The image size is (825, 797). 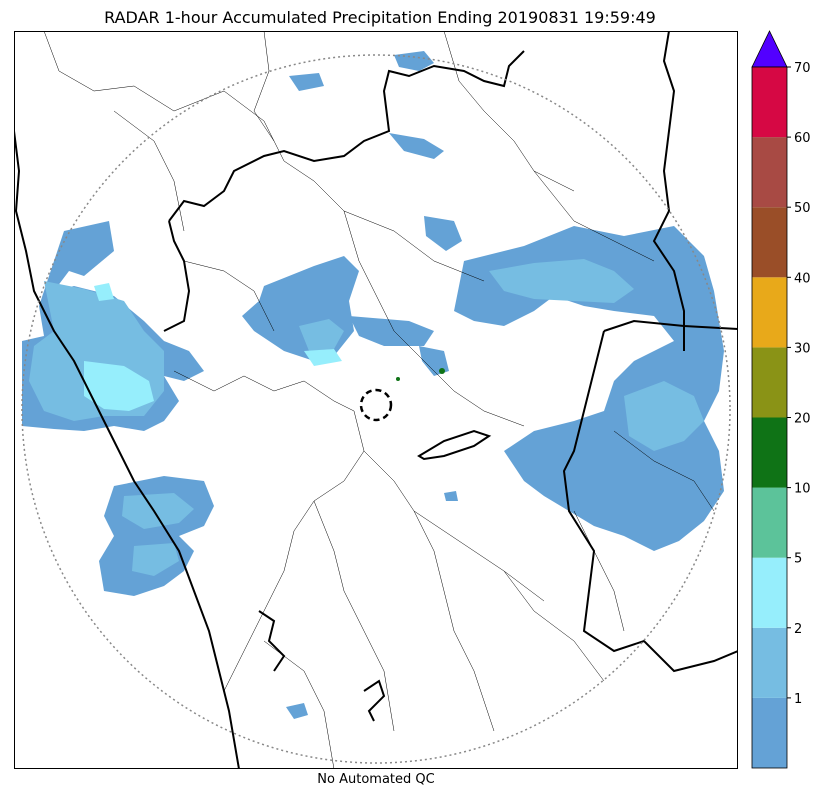 What do you see at coordinates (802, 68) in the screenshot?
I see `colorbar-tick-label: 70` at bounding box center [802, 68].